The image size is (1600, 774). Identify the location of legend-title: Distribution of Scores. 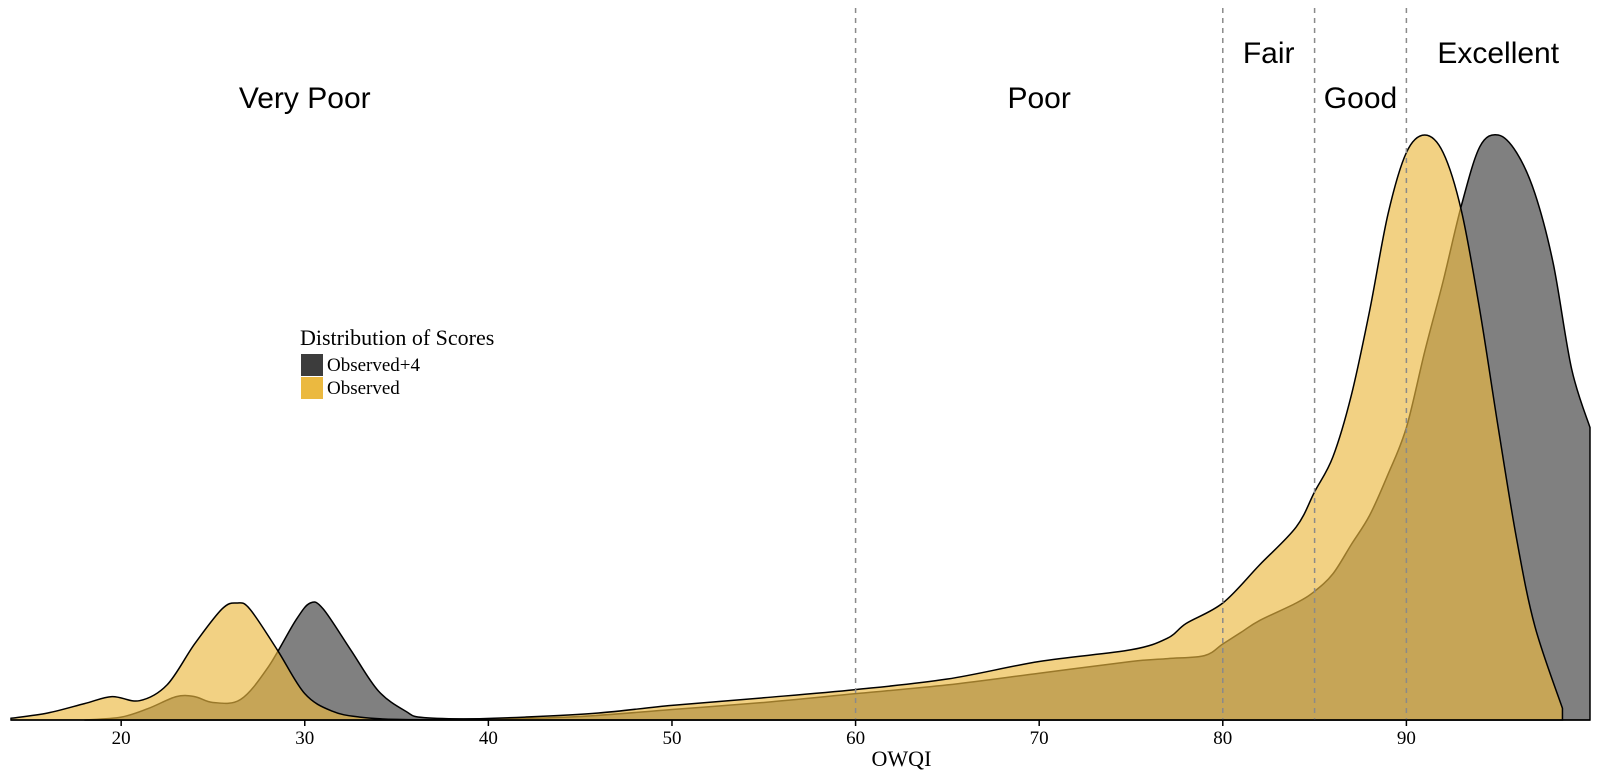
(397, 337).